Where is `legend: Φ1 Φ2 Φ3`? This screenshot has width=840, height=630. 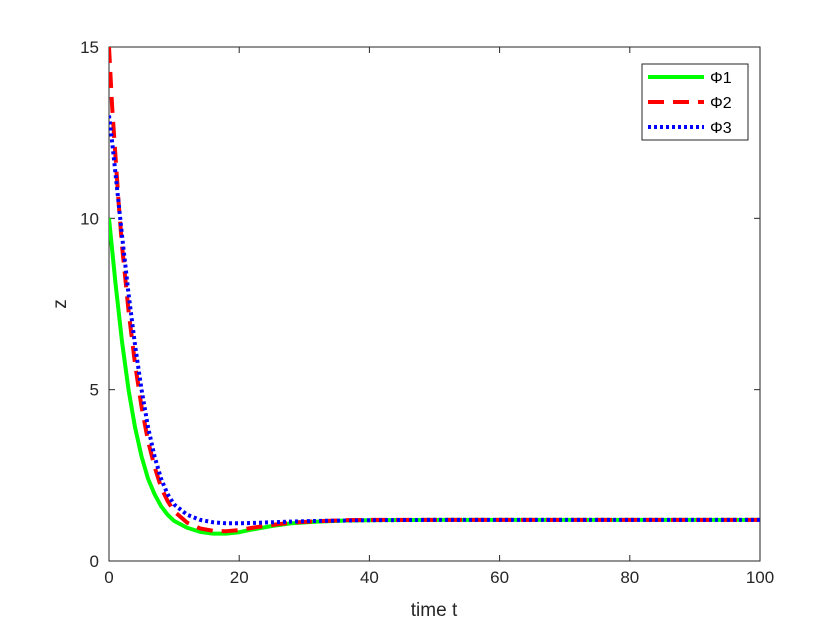 legend: Φ1 Φ2 Φ3 is located at coordinates (695, 102).